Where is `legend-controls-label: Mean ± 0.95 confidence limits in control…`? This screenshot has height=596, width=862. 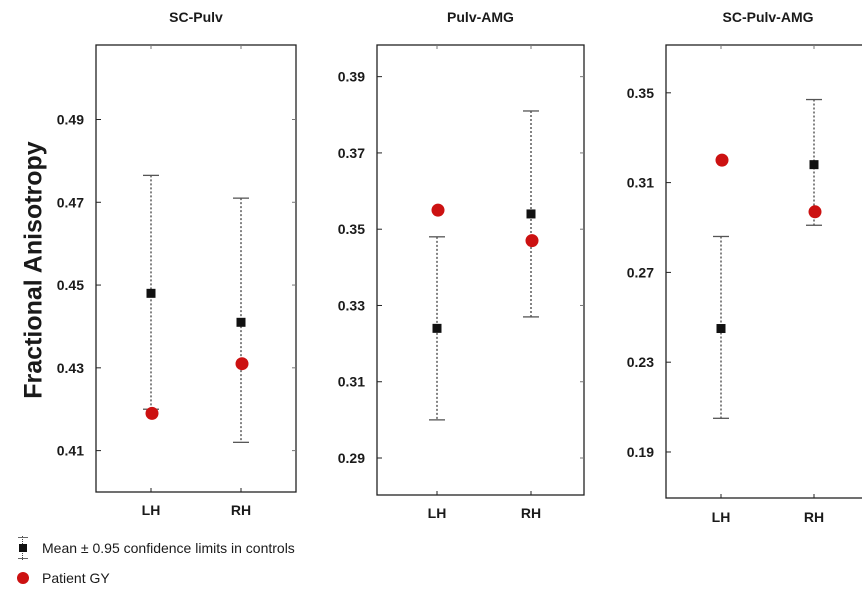
legend-controls-label: Mean ± 0.95 confidence limits in control… is located at coordinates (168, 548).